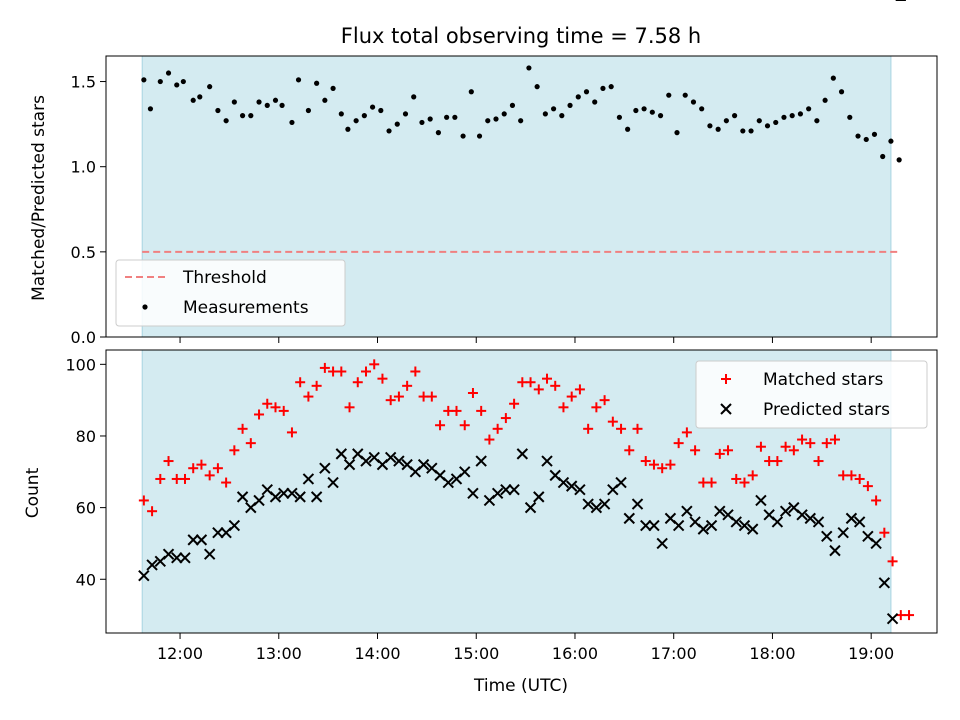 This screenshot has width=960, height=720. What do you see at coordinates (726, 409) in the screenshot?
I see `legend-predicted-swatch` at bounding box center [726, 409].